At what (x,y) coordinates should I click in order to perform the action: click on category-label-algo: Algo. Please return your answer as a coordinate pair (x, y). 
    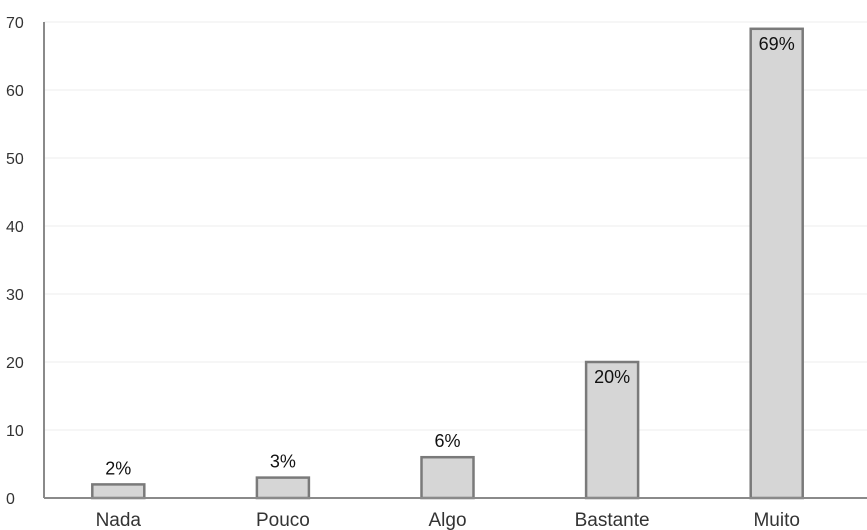
    Looking at the image, I should click on (447, 520).